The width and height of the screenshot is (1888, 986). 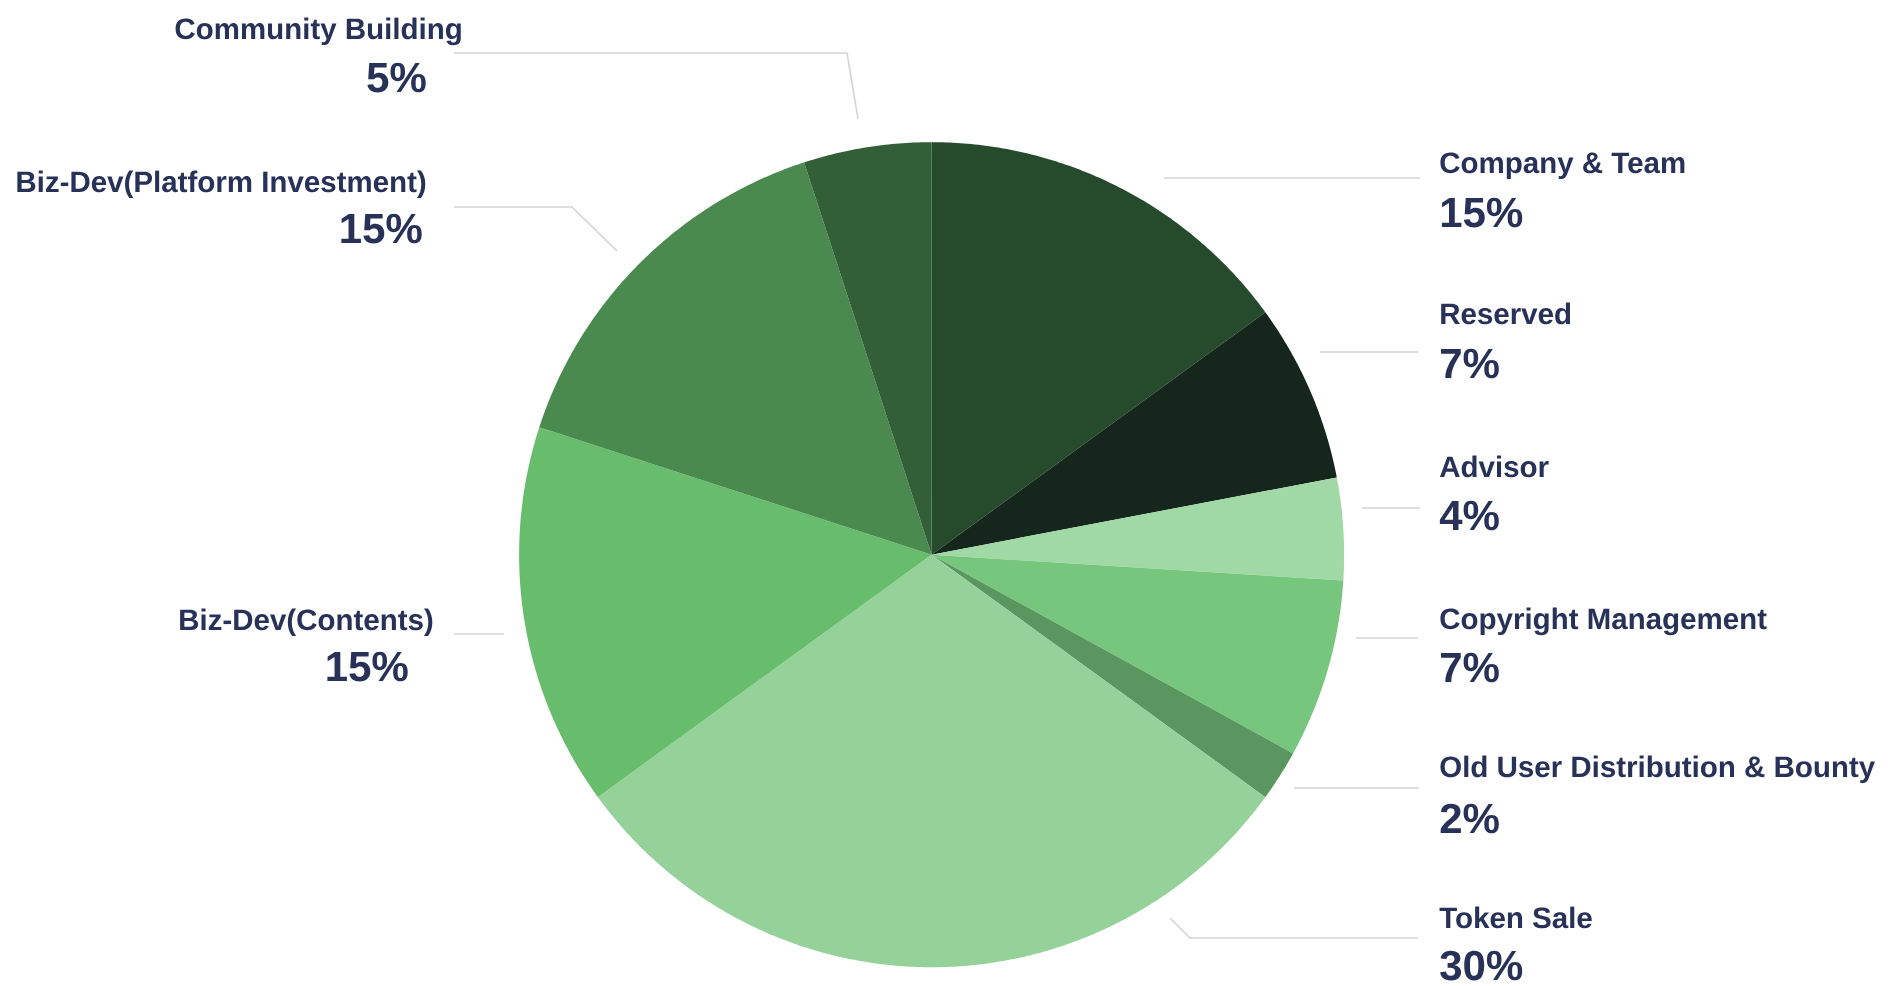 I want to click on slice-label: Advisor, so click(x=1494, y=466).